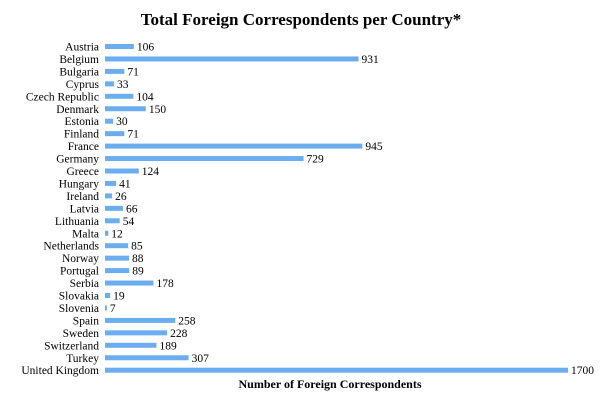 This screenshot has width=603, height=400. Describe the element at coordinates (82, 359) in the screenshot. I see `category-label: Turkey` at that location.